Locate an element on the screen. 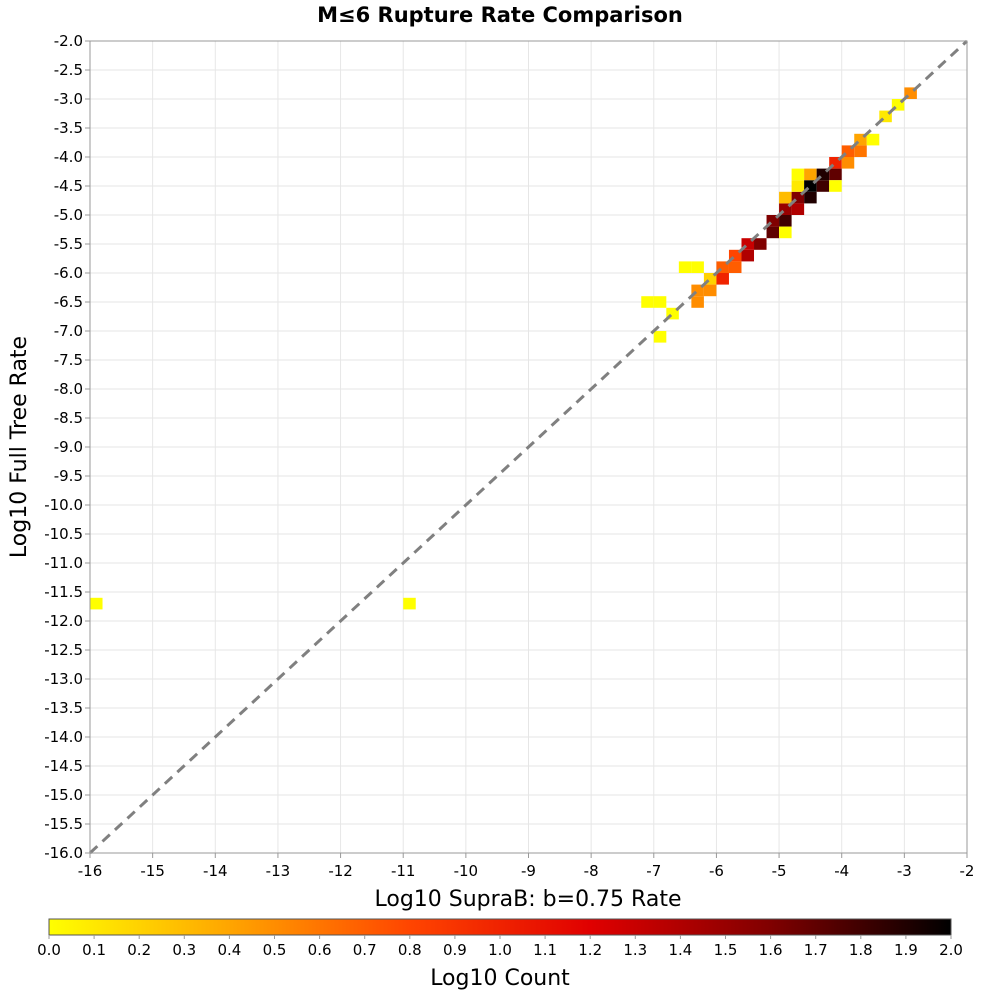 Image resolution: width=1000 pixels, height=1000 pixels. y-tick-label: -4.5 is located at coordinates (68, 186).